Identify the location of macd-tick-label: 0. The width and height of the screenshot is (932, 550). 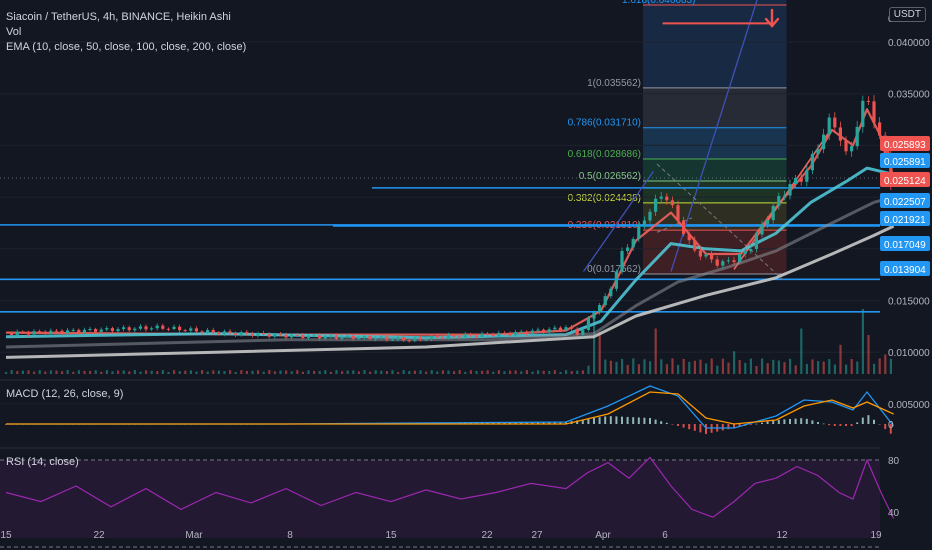
(891, 425).